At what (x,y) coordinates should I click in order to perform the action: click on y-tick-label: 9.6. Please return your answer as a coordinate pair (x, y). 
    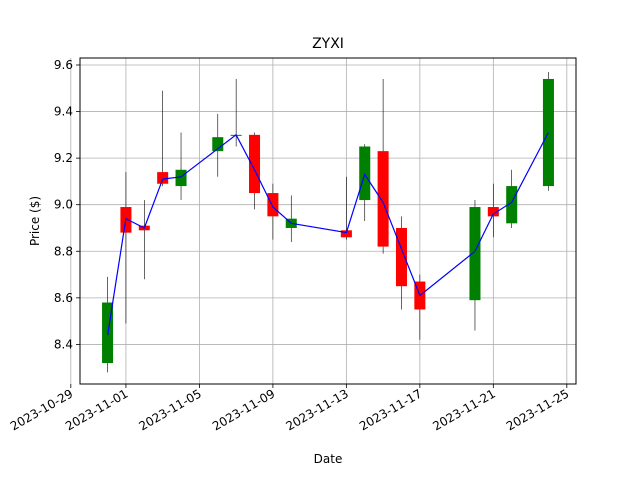
    Looking at the image, I should click on (63, 65).